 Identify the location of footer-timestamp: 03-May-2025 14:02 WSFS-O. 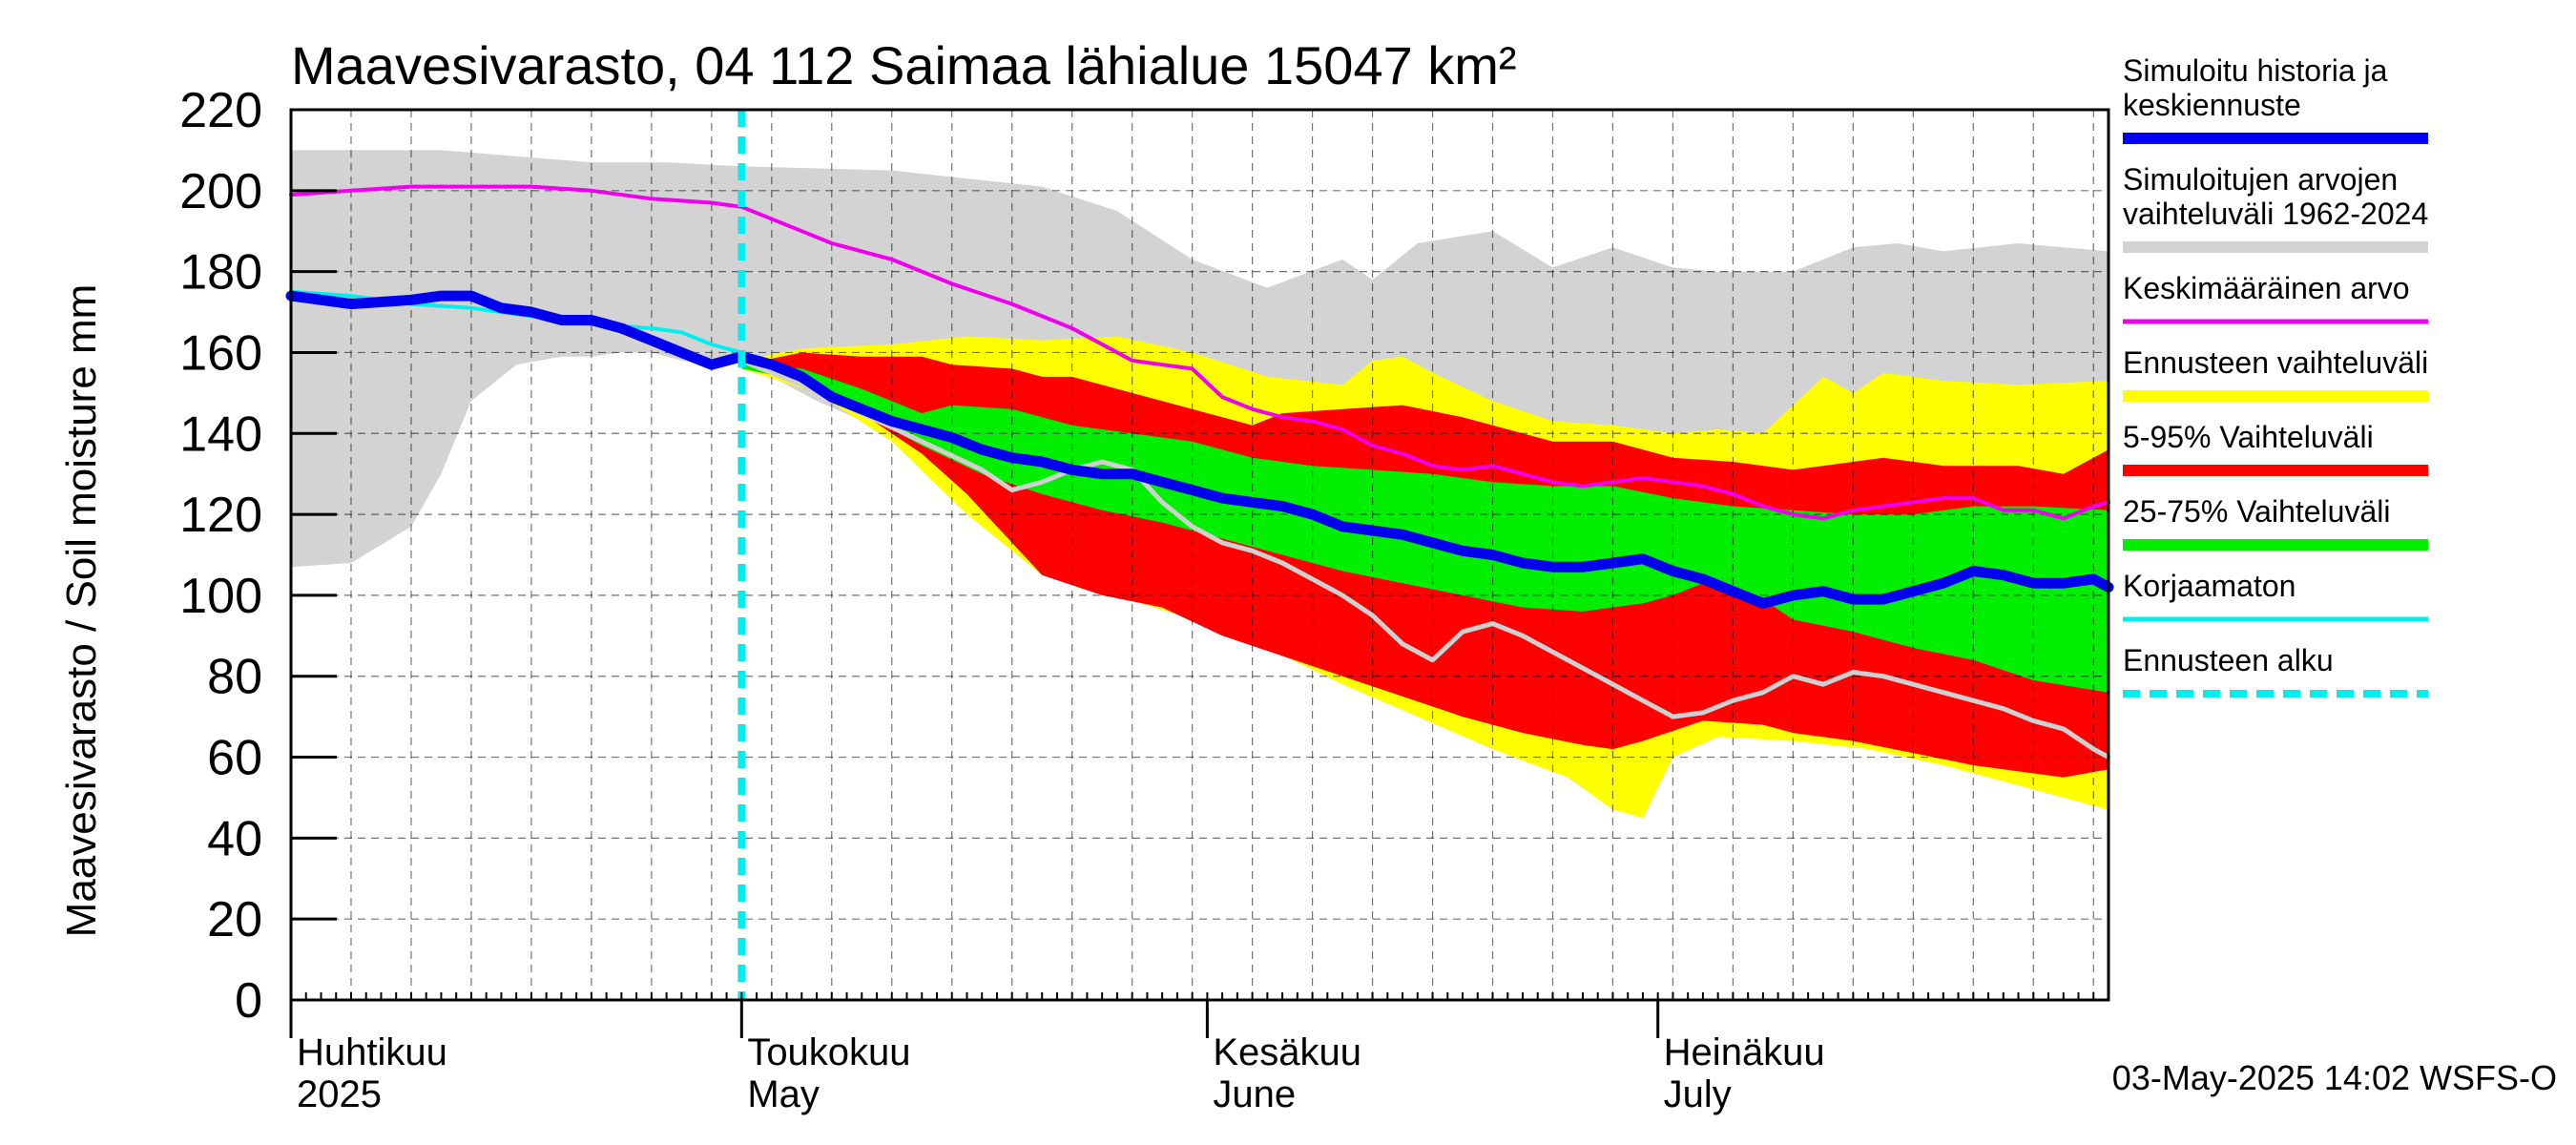
(2334, 1077).